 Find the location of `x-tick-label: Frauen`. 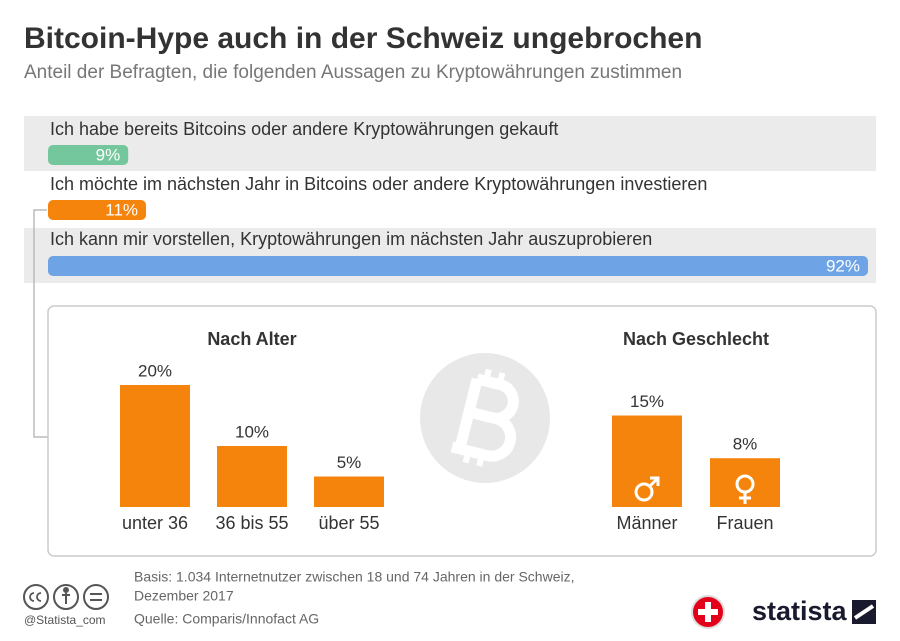

x-tick-label: Frauen is located at coordinates (744, 523).